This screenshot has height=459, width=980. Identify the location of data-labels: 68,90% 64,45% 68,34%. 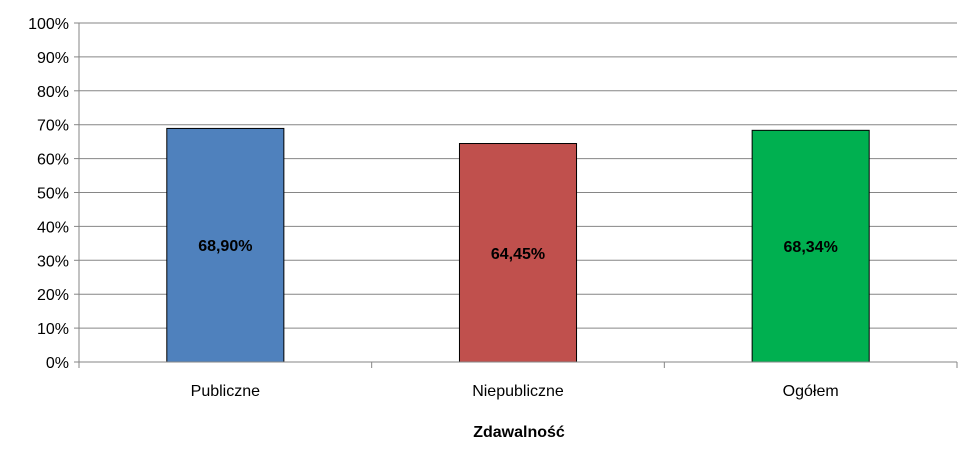
(518, 250).